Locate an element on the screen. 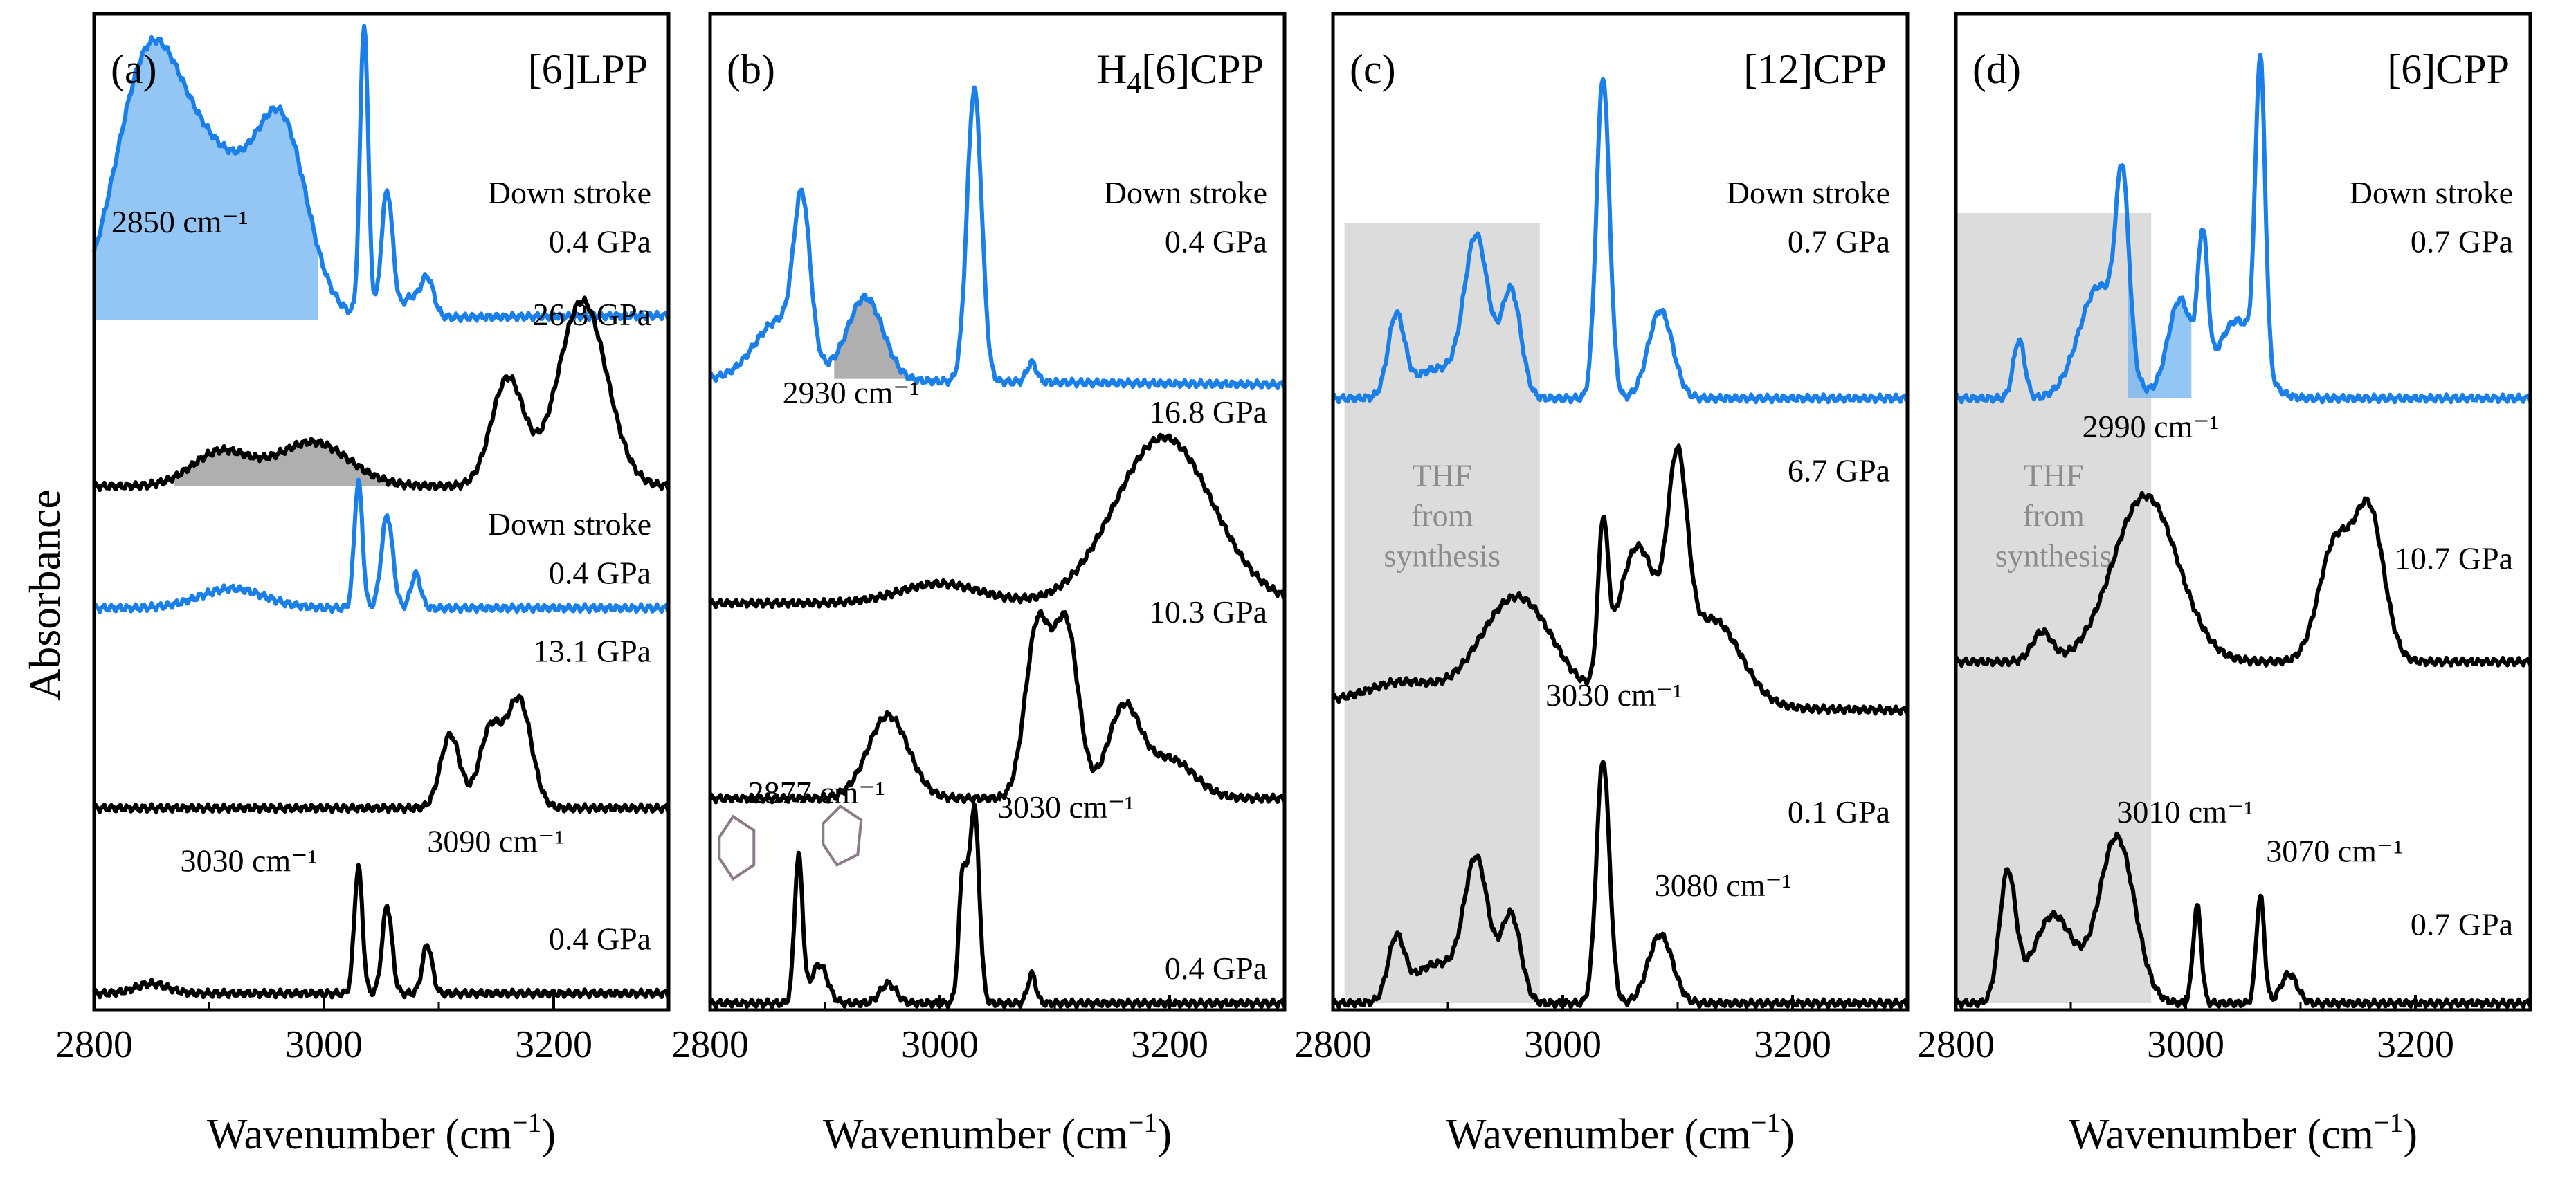 This screenshot has height=1201, width=2576. annotation-label: 6.7 GPa is located at coordinates (1839, 470).